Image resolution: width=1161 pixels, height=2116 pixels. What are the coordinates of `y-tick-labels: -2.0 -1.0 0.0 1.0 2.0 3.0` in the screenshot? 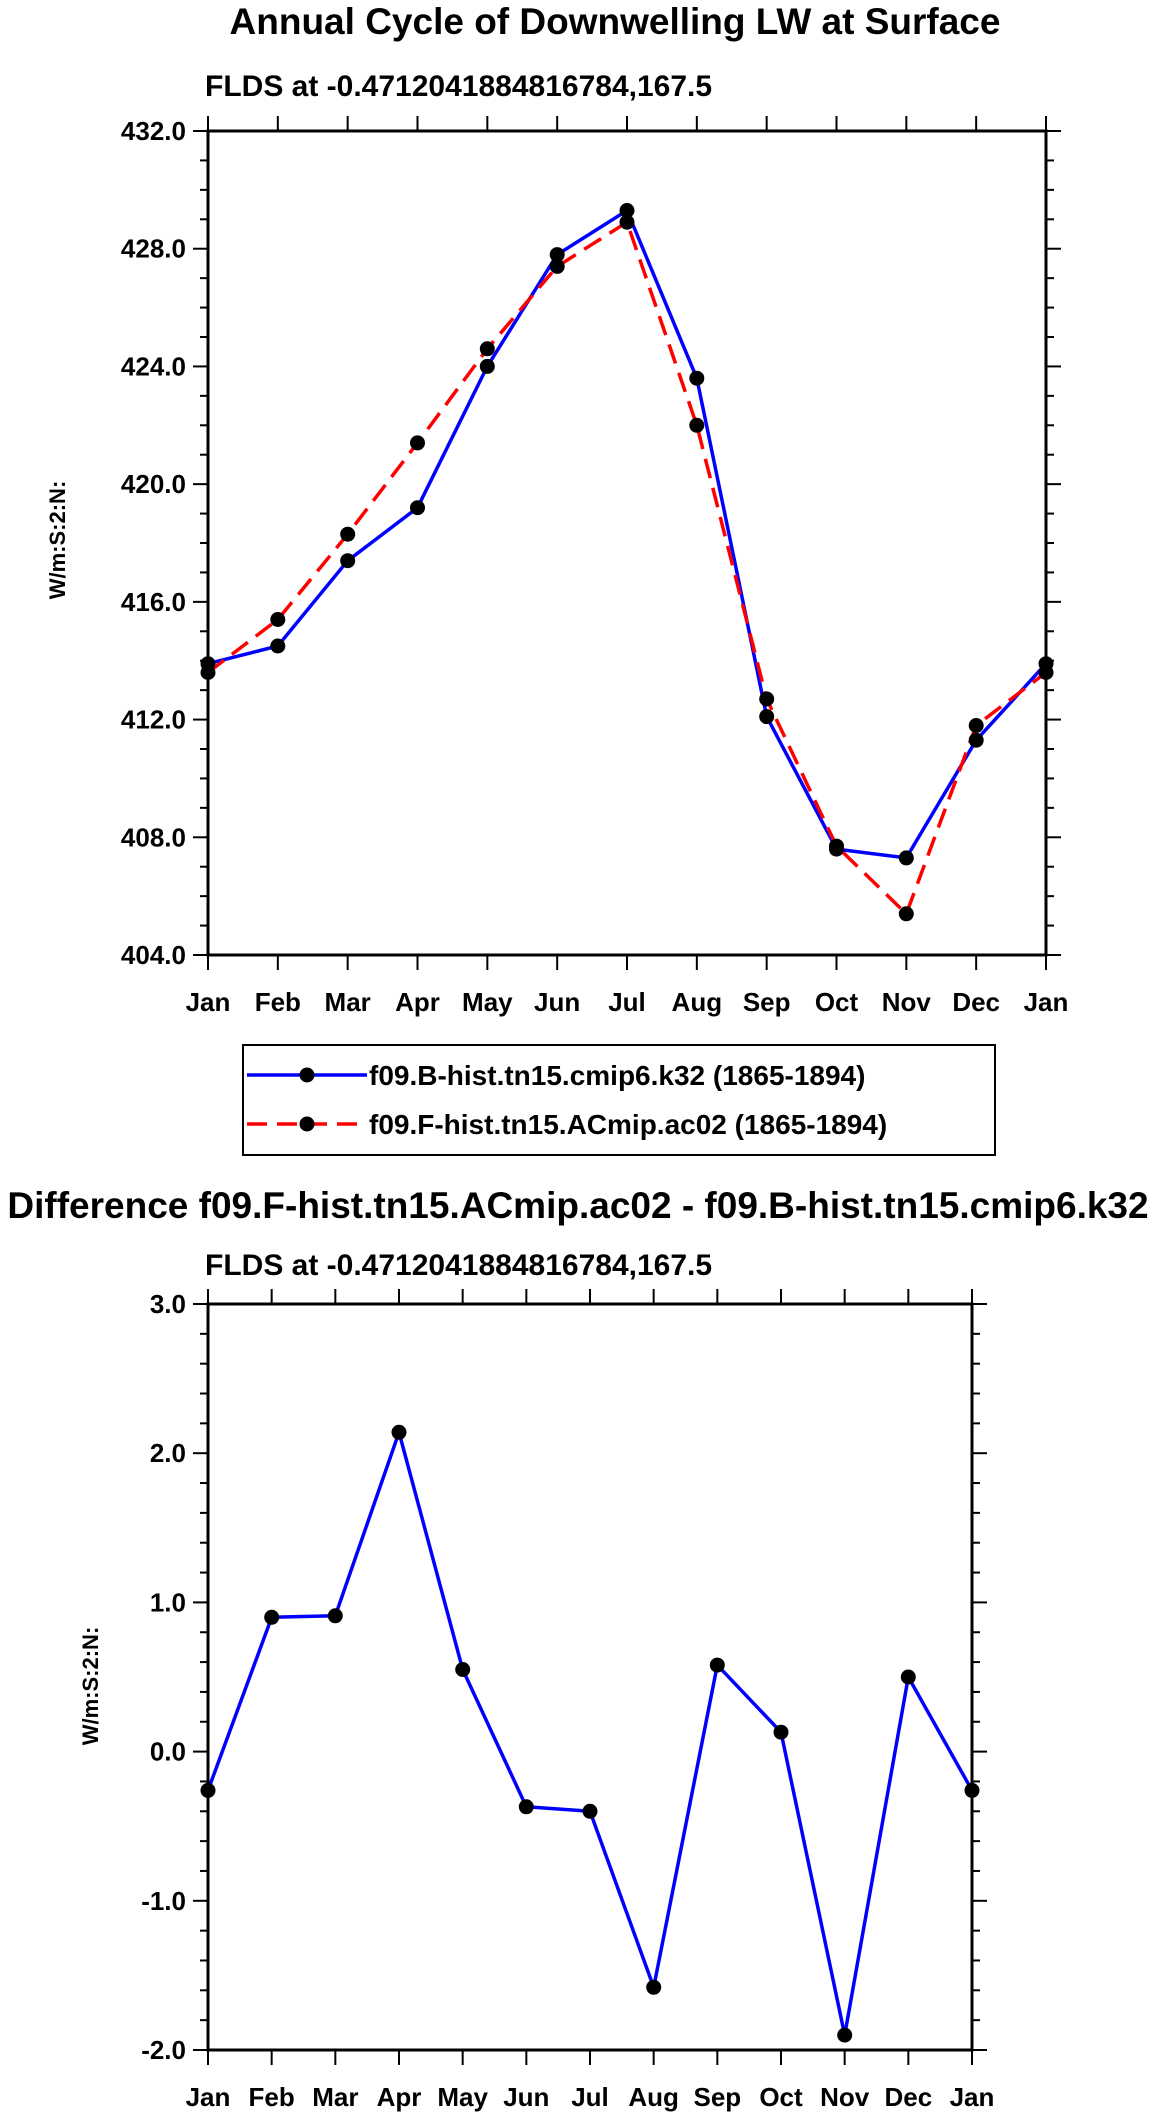 It's located at (163, 1677).